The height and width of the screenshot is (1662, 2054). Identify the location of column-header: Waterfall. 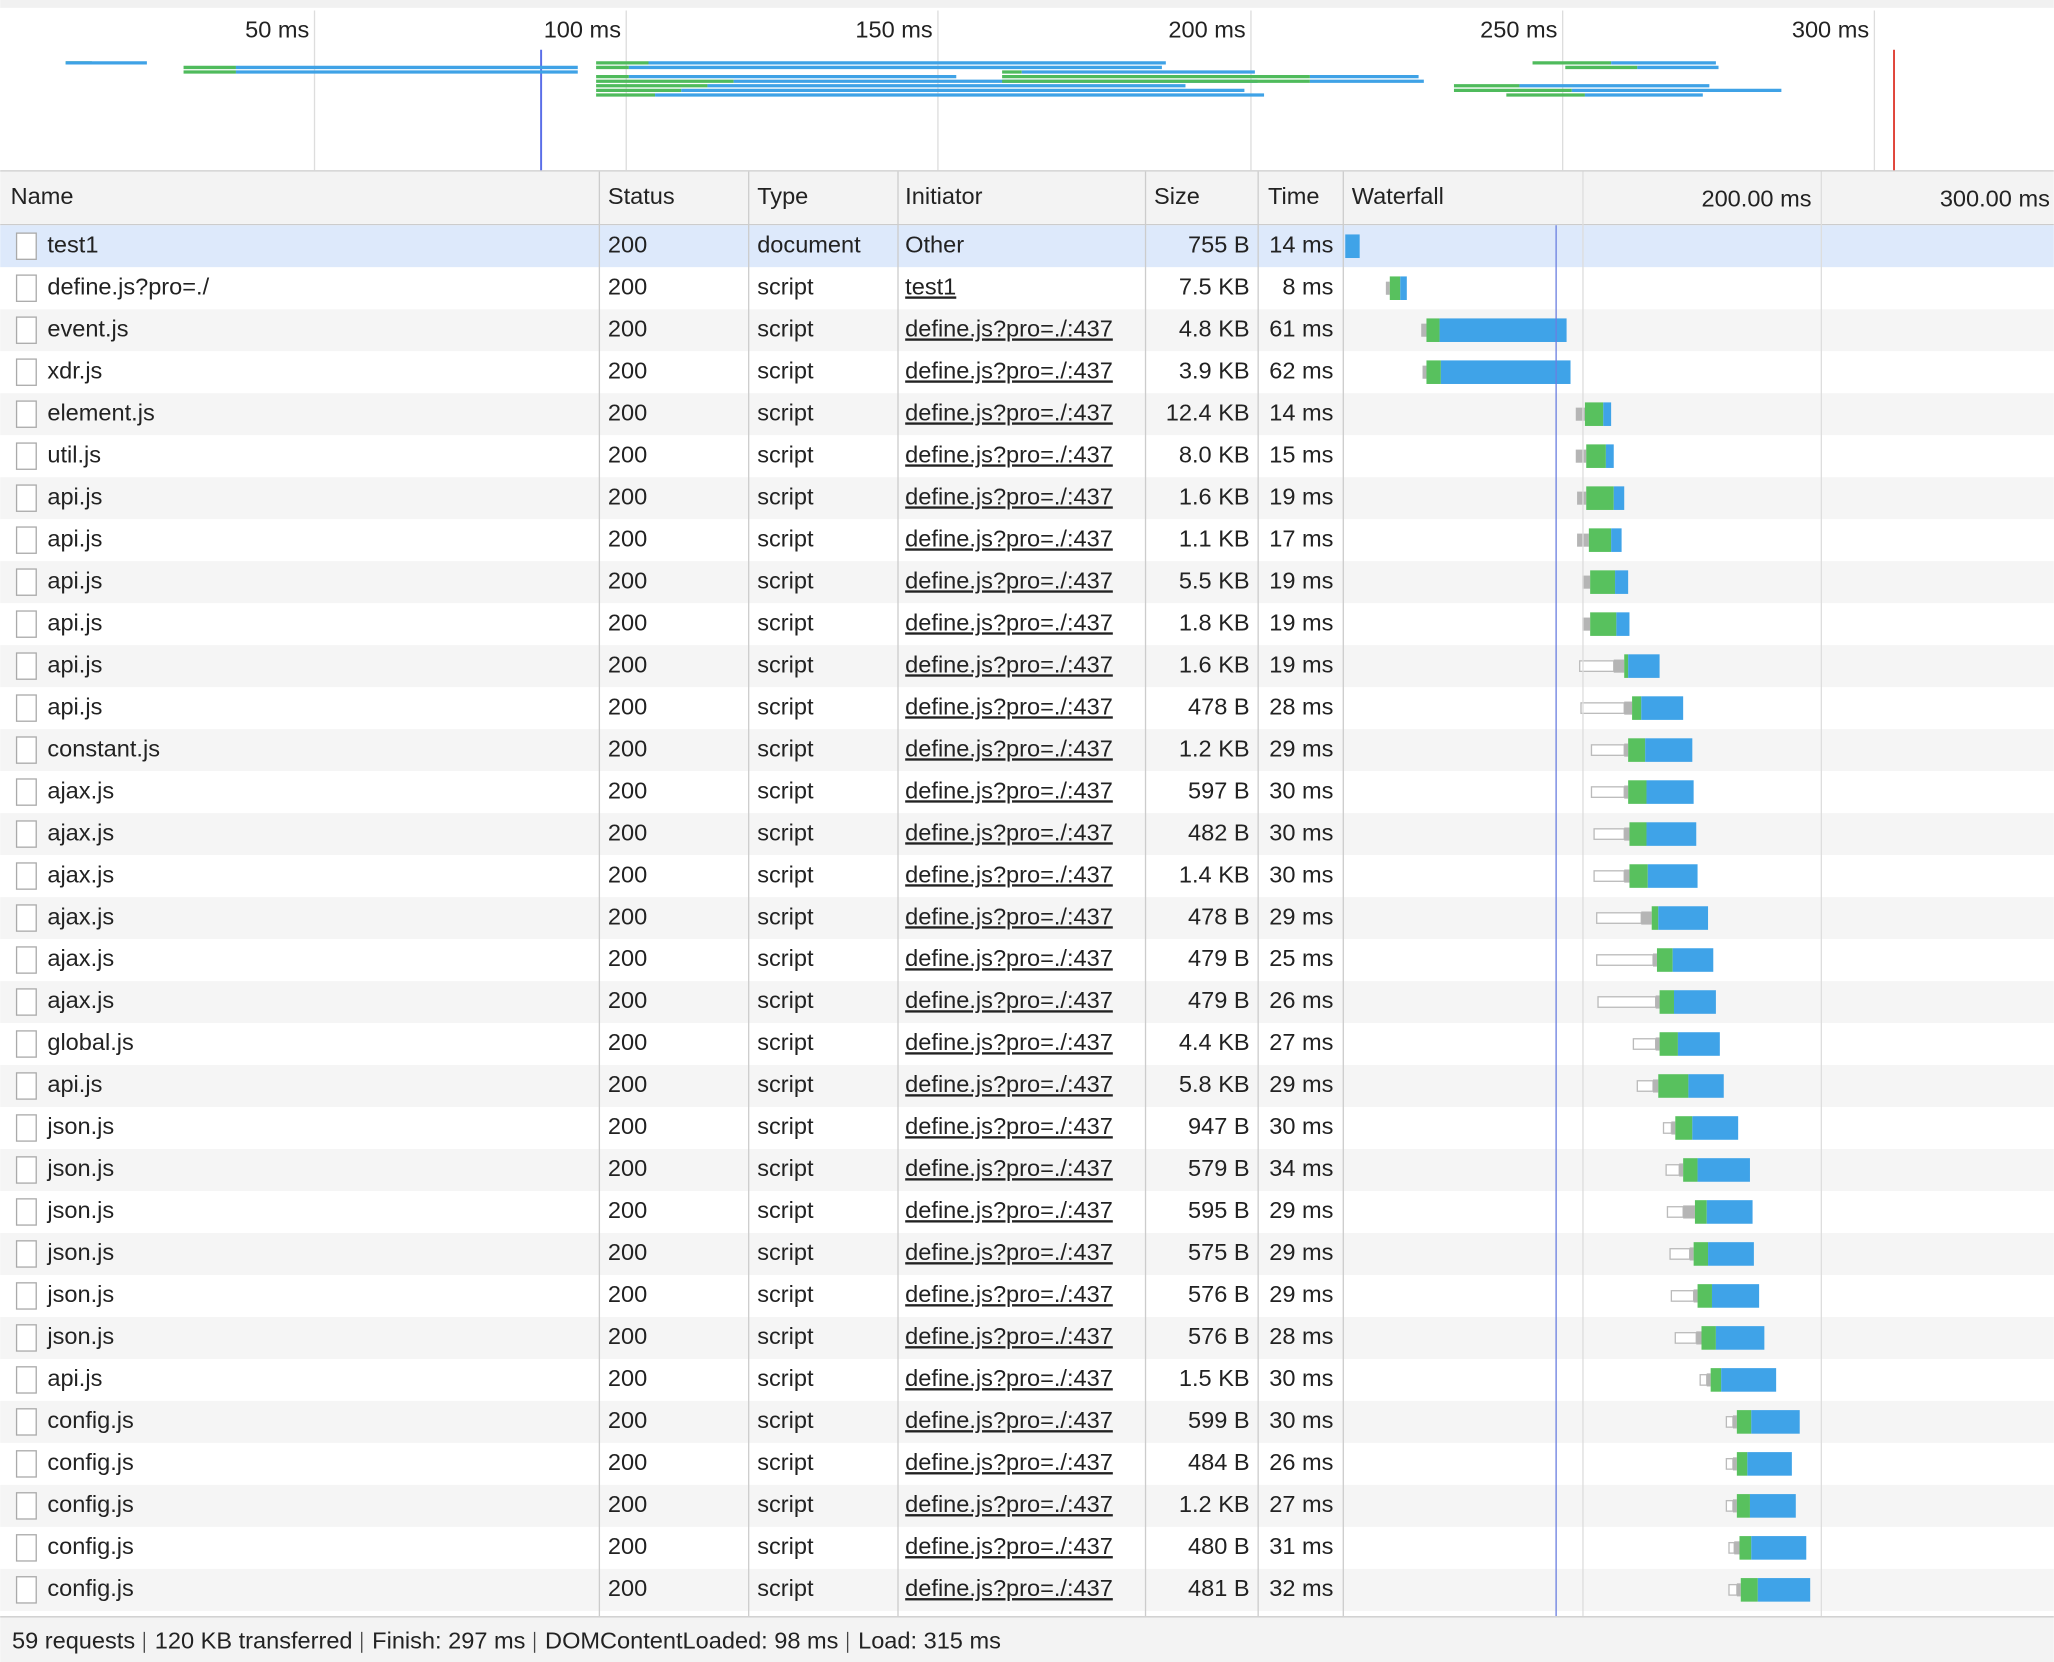
(1398, 196).